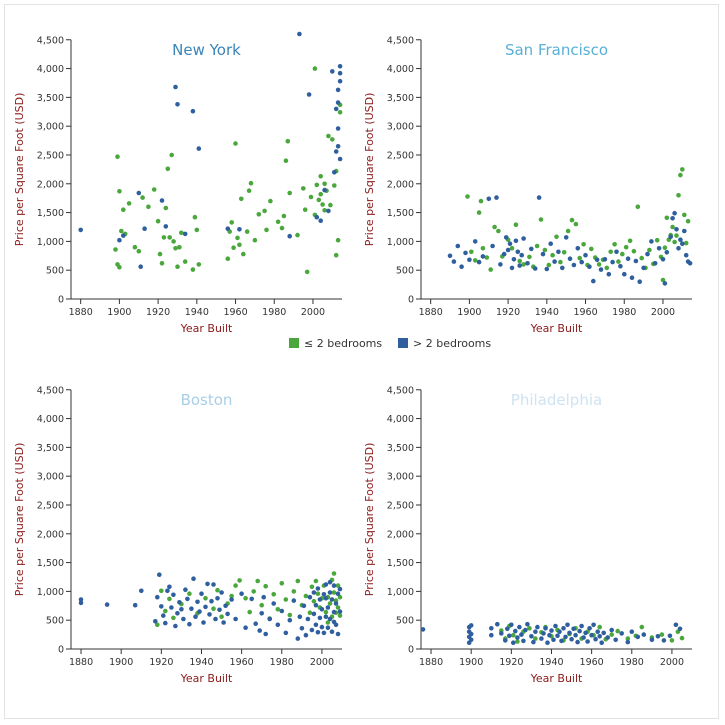 This screenshot has width=725, height=725. Describe the element at coordinates (161, 662) in the screenshot. I see `x-tick-label: 1920` at that location.